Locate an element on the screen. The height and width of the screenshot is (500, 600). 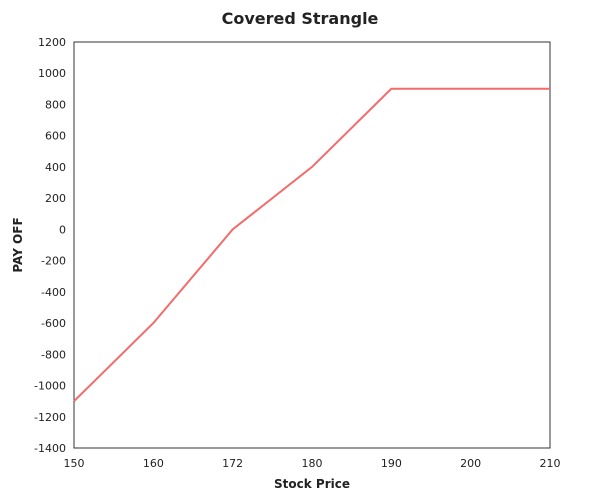
x-tick-label: 180 is located at coordinates (312, 463).